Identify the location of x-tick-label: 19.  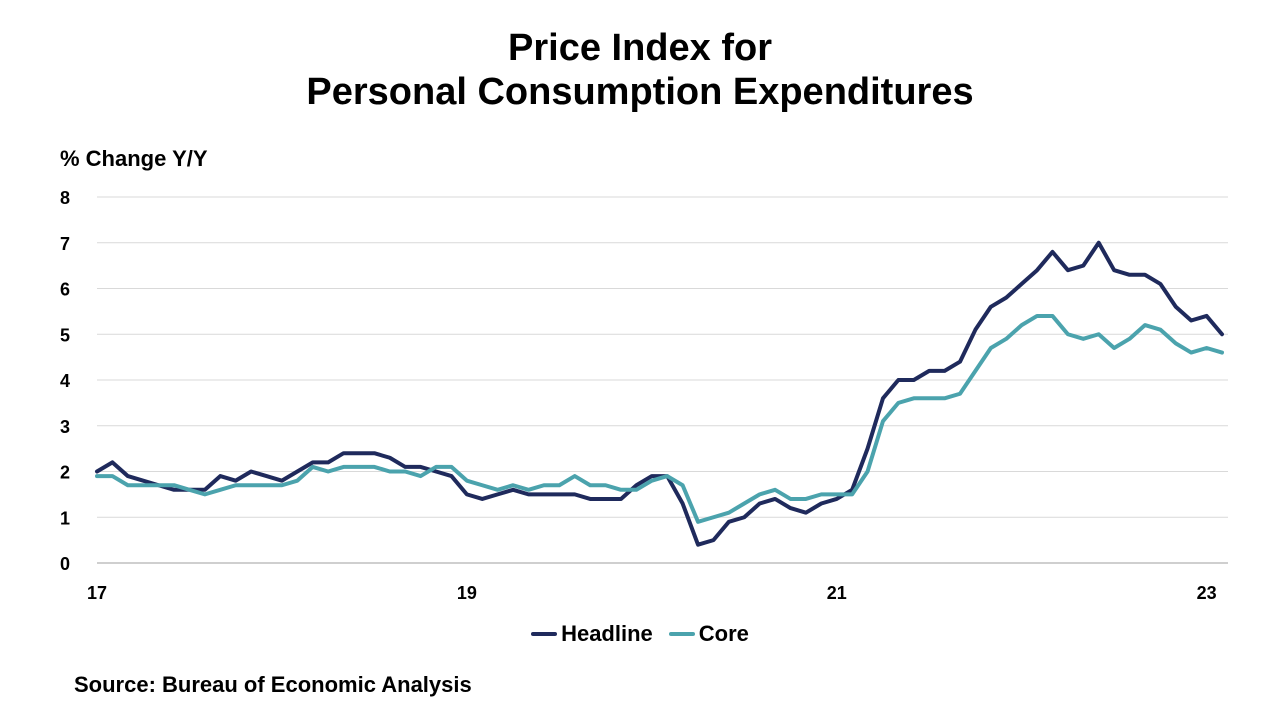
(467, 593).